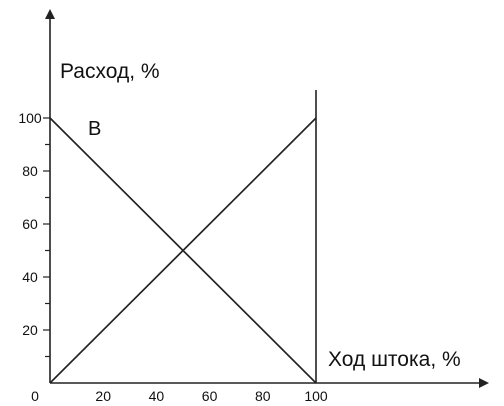  I want to click on y-tick-label: 40, so click(30, 277).